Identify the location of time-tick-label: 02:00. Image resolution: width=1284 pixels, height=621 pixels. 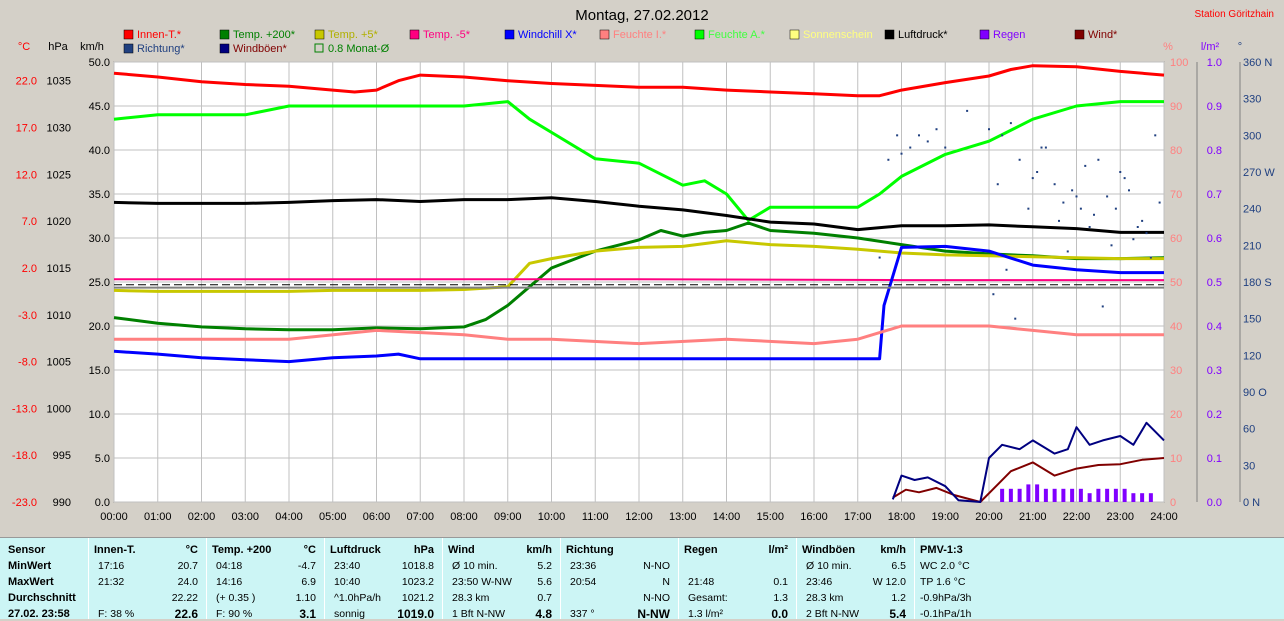
(202, 517).